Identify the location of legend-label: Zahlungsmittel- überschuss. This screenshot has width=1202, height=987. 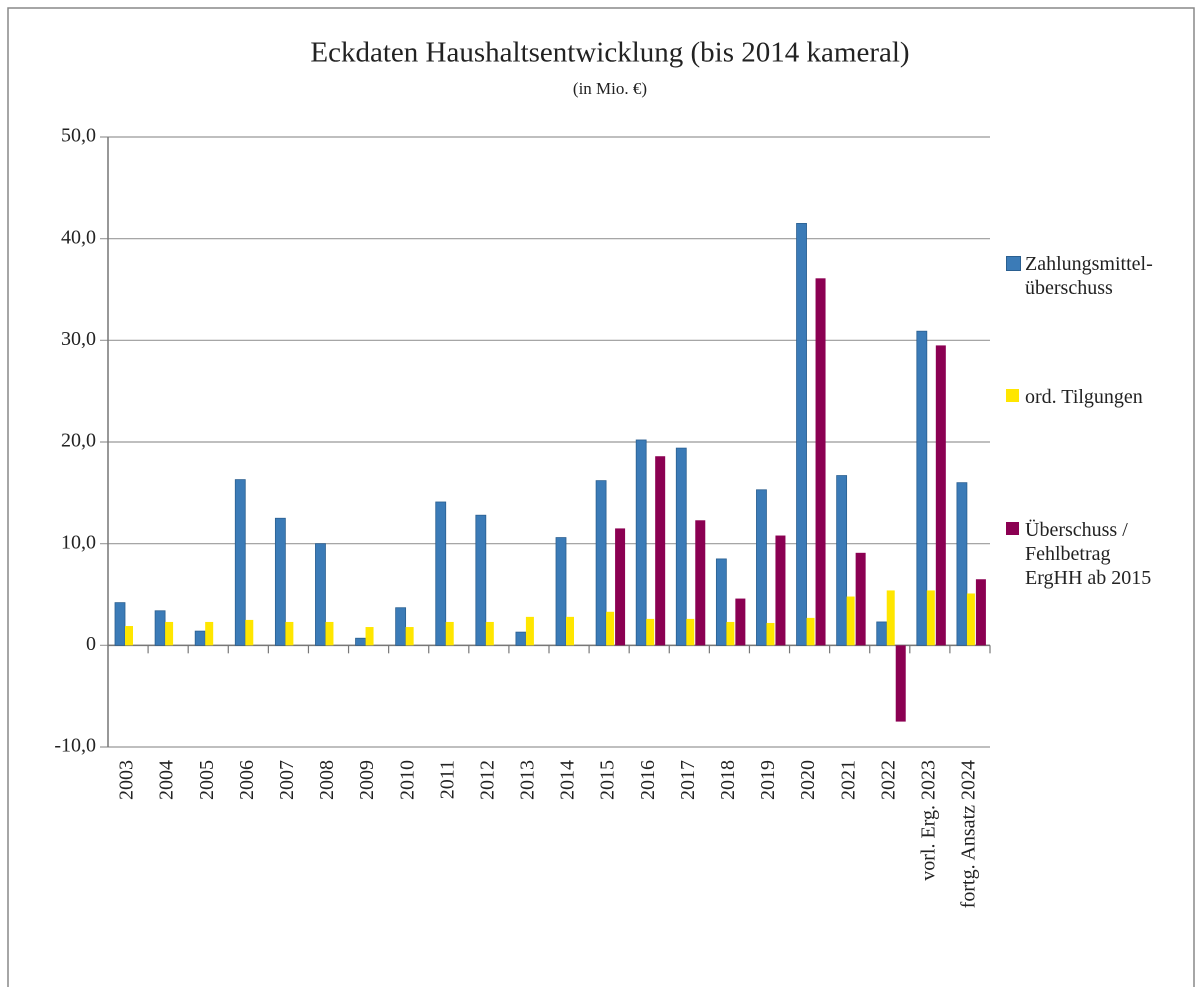
(1089, 276).